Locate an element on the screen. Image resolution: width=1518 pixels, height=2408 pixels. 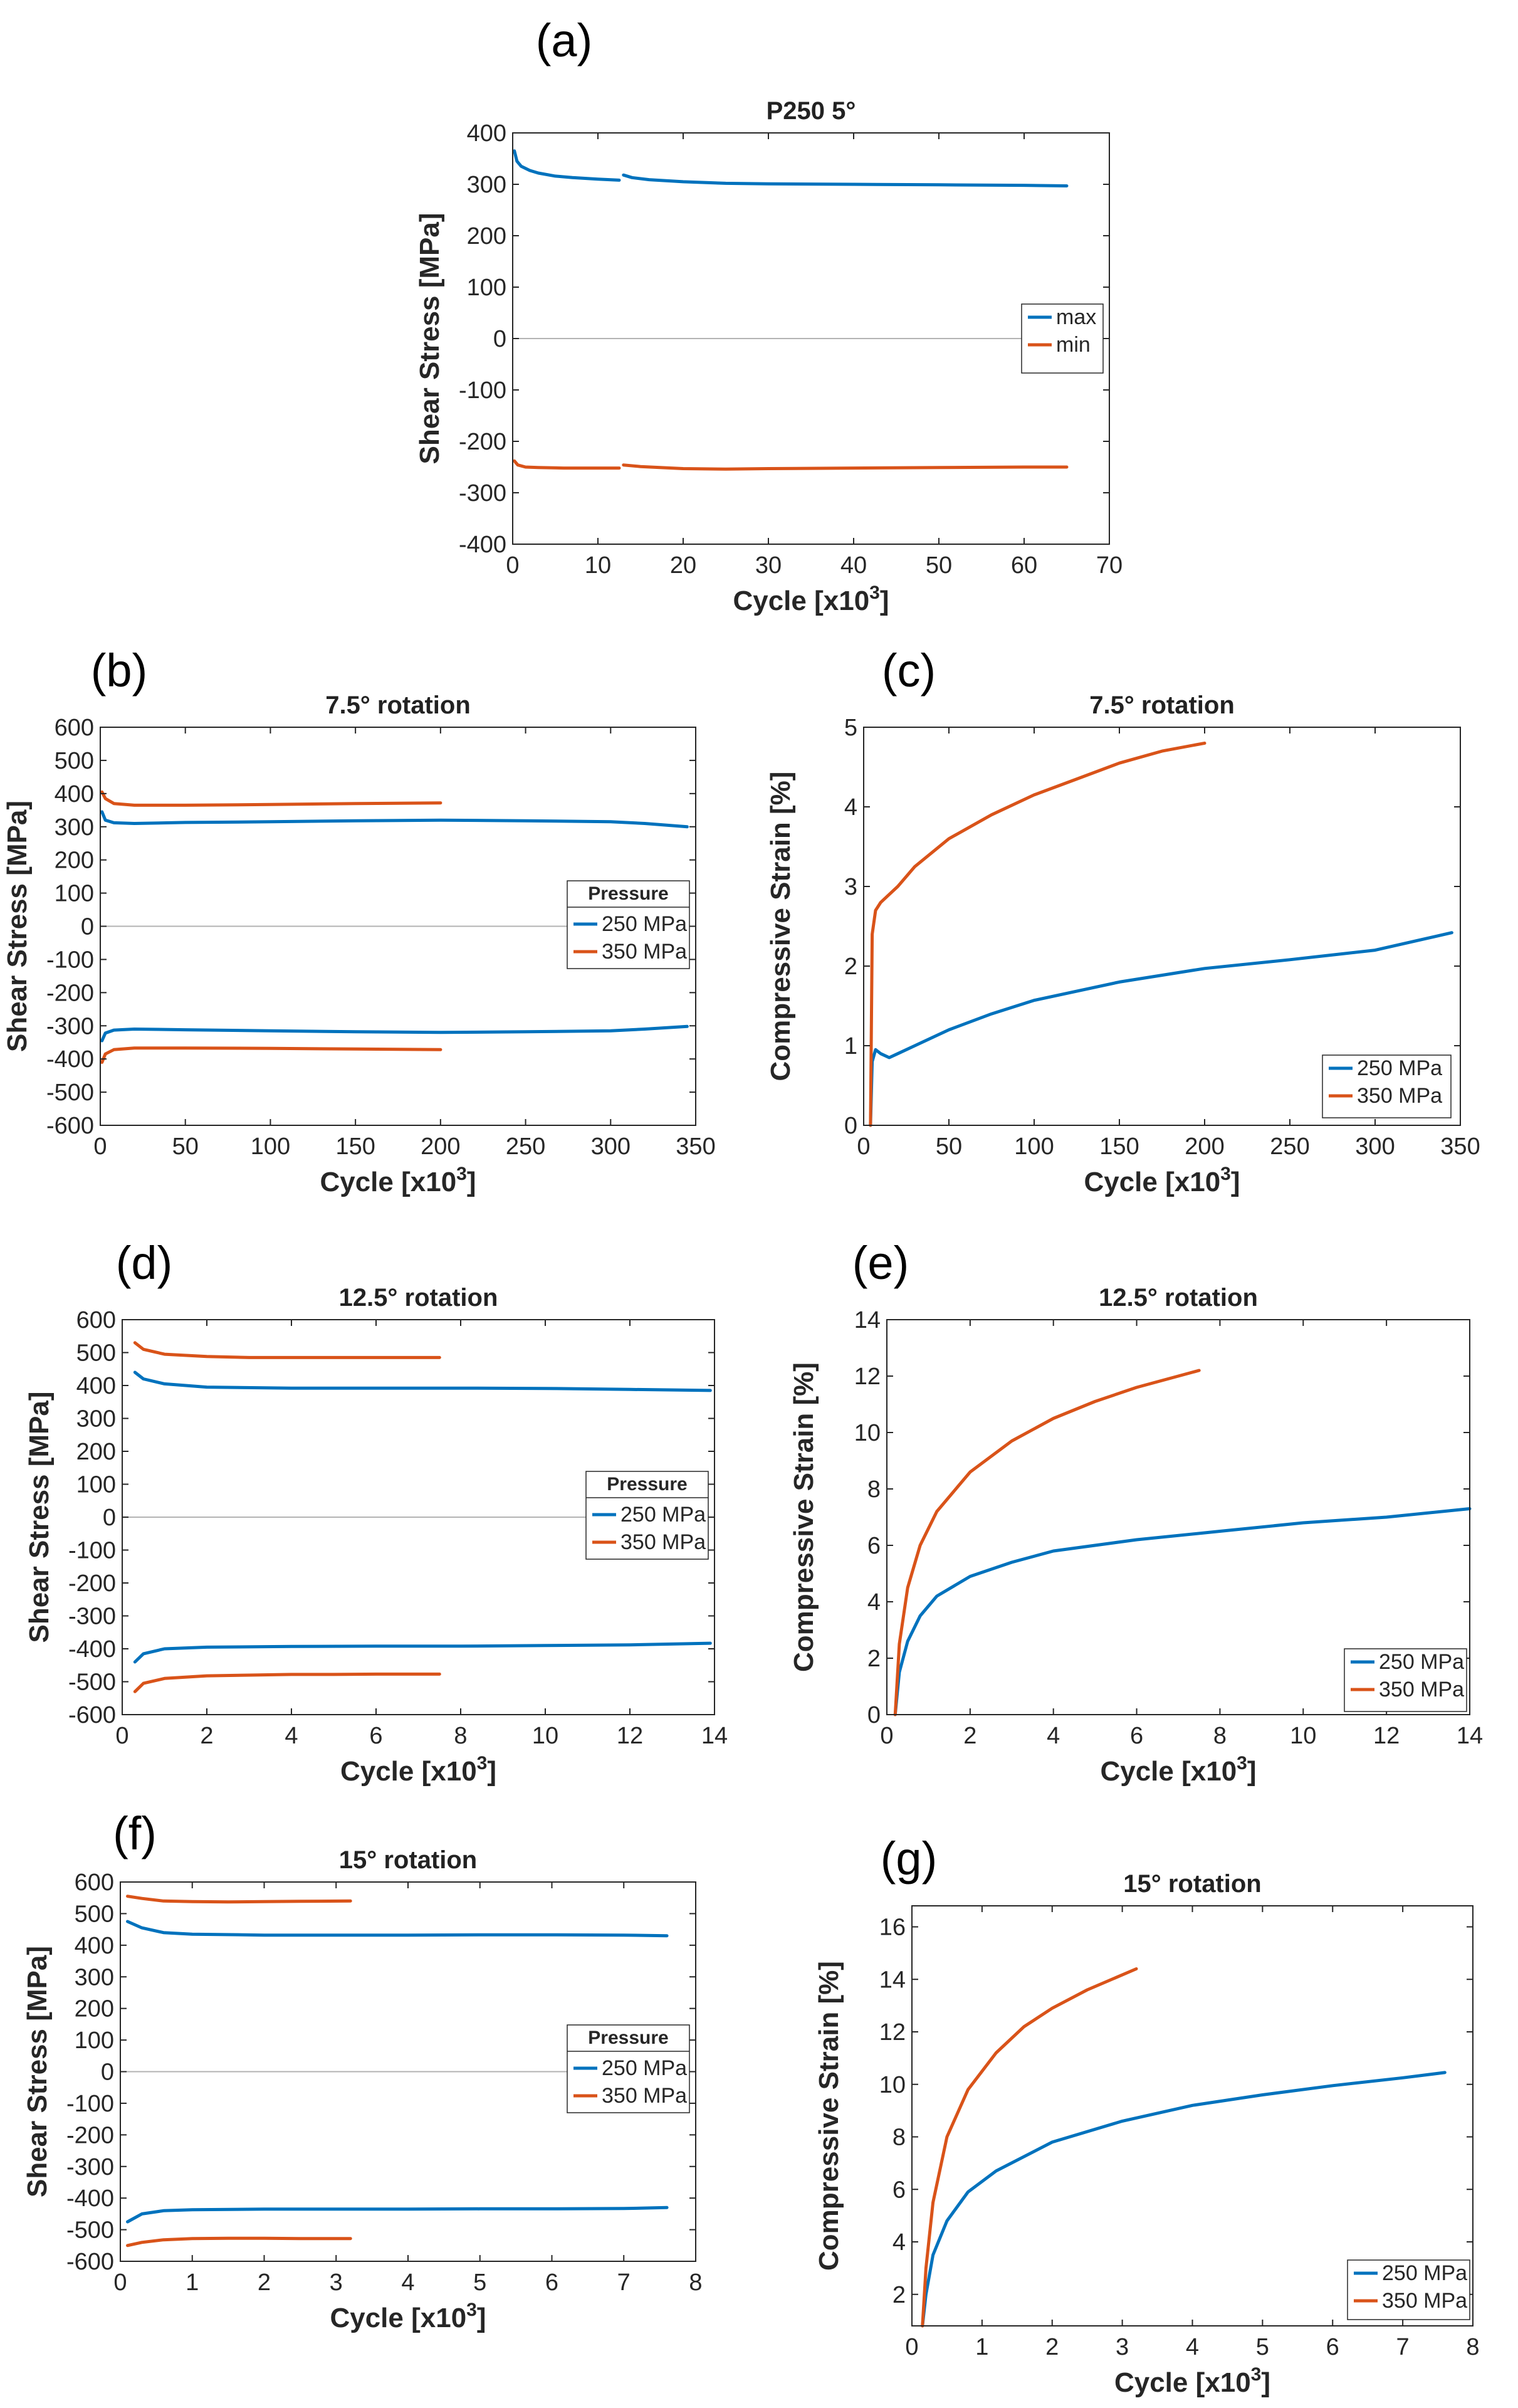
x-tick-label: 14 is located at coordinates (714, 1736).